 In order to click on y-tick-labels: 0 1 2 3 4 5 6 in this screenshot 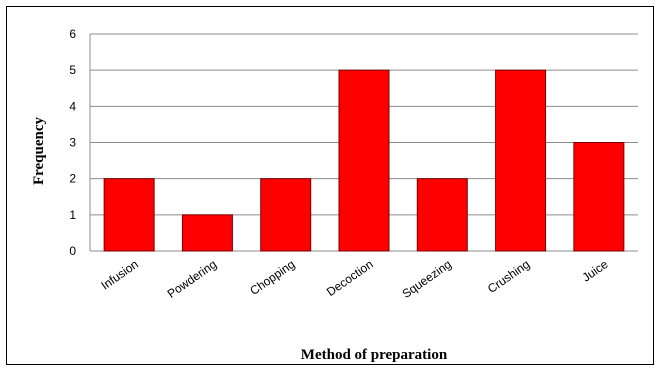, I will do `click(72, 142)`.